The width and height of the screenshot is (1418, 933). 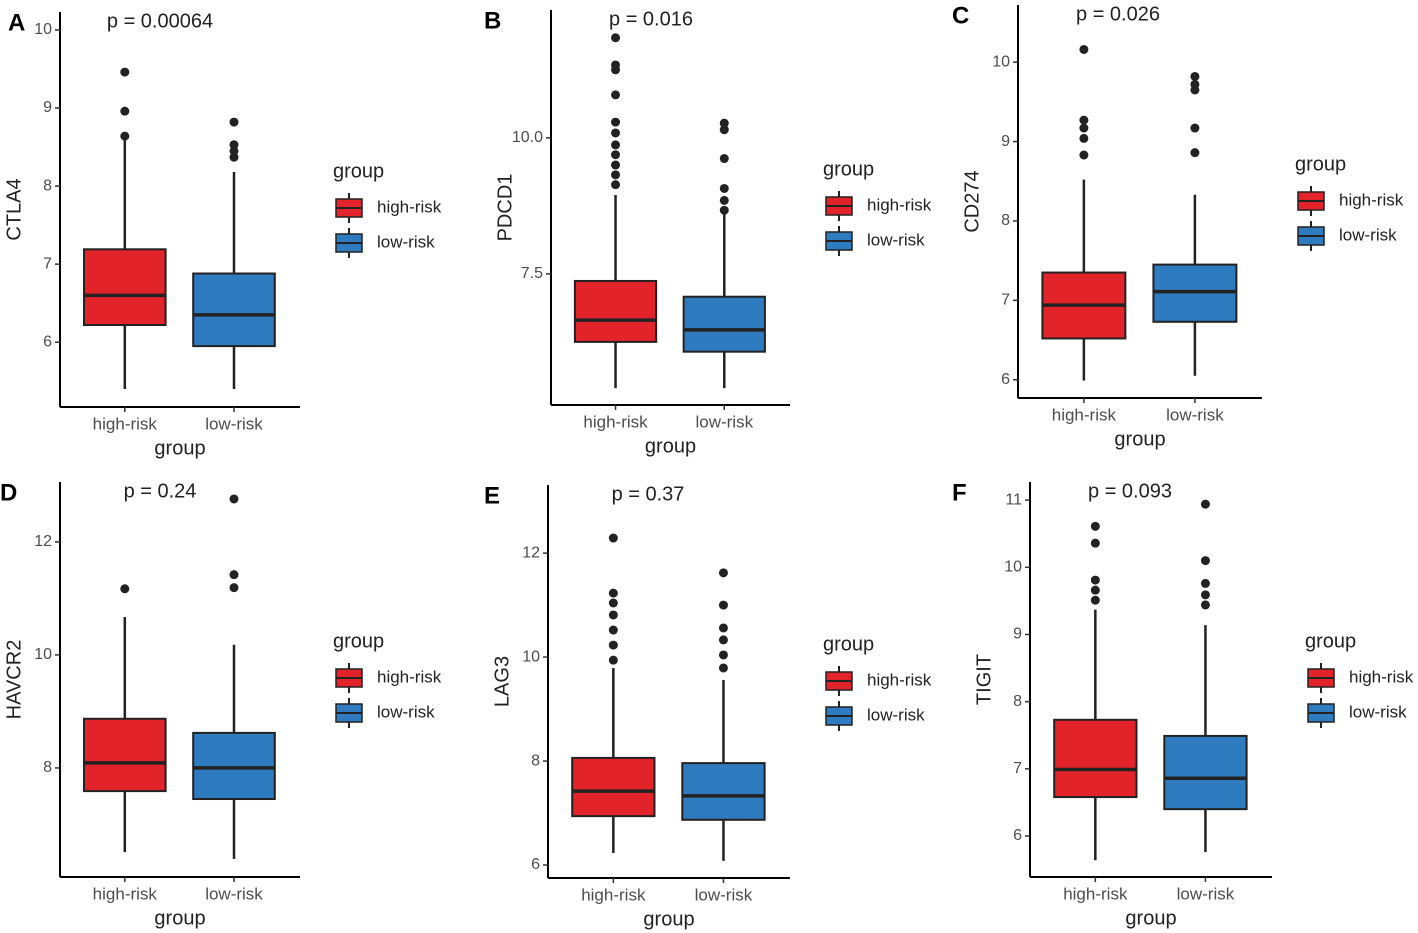 What do you see at coordinates (1130, 491) in the screenshot?
I see `p-value: p = 0.093` at bounding box center [1130, 491].